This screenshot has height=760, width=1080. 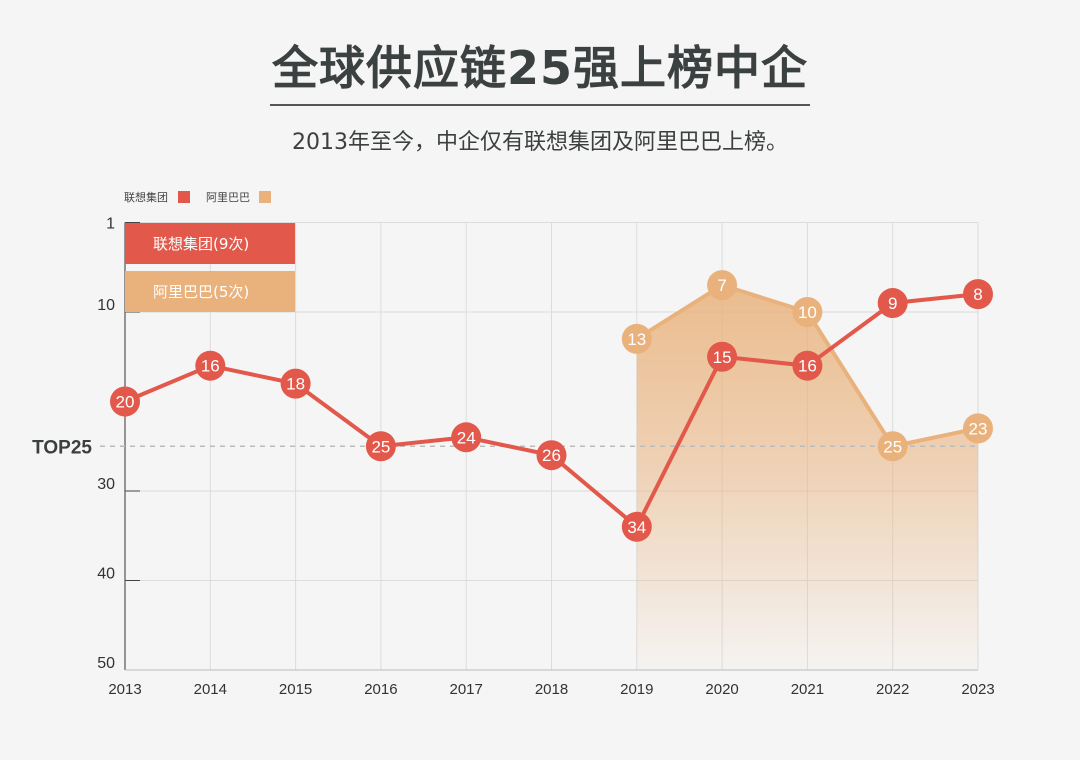 I want to click on lenovo-data-label: 8, so click(x=977, y=294).